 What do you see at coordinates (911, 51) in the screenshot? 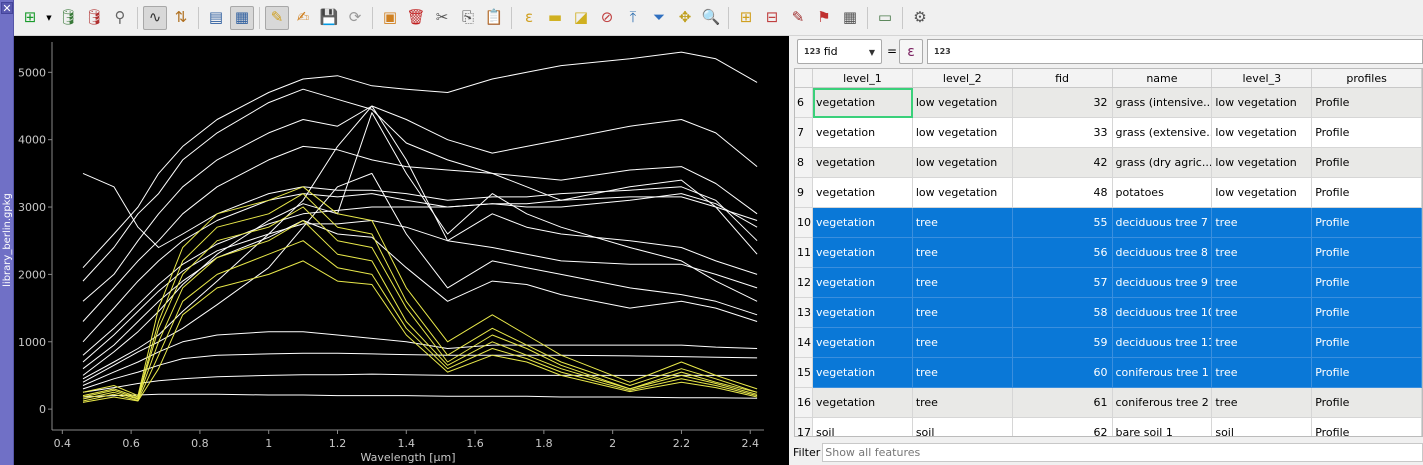
I see `expression-builder-button: ε` at bounding box center [911, 51].